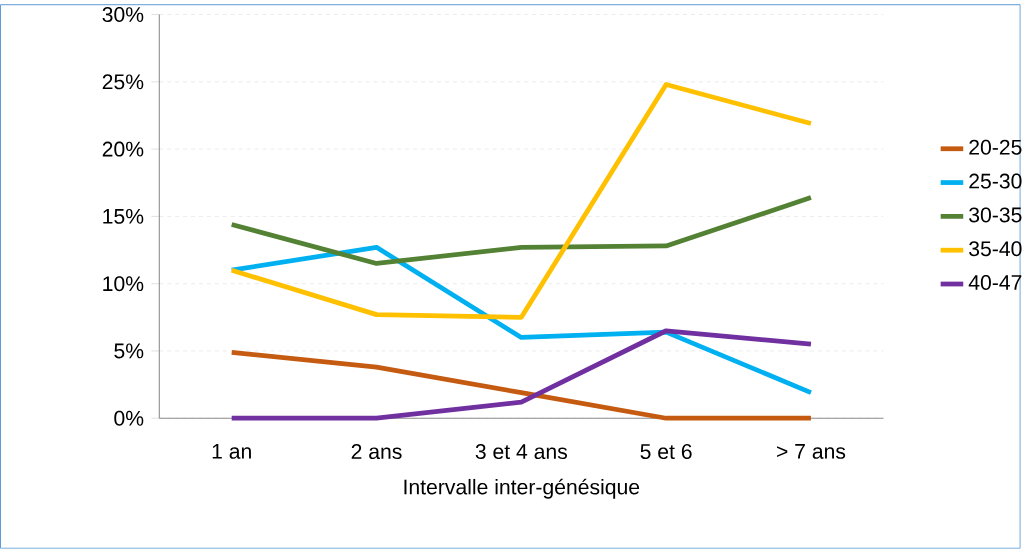 Image resolution: width=1029 pixels, height=549 pixels. What do you see at coordinates (995, 215) in the screenshot?
I see `legend-label: 30-35` at bounding box center [995, 215].